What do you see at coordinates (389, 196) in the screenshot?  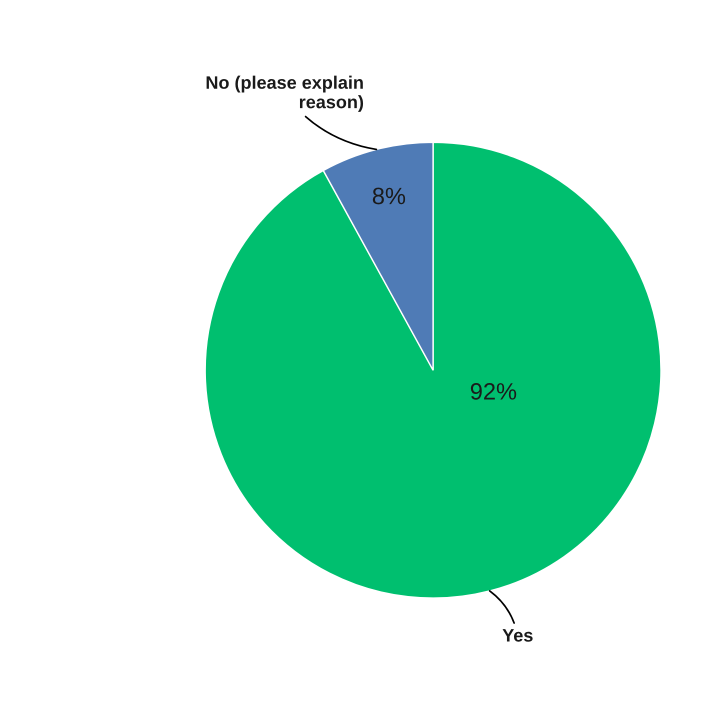 I see `data-label: 8%` at bounding box center [389, 196].